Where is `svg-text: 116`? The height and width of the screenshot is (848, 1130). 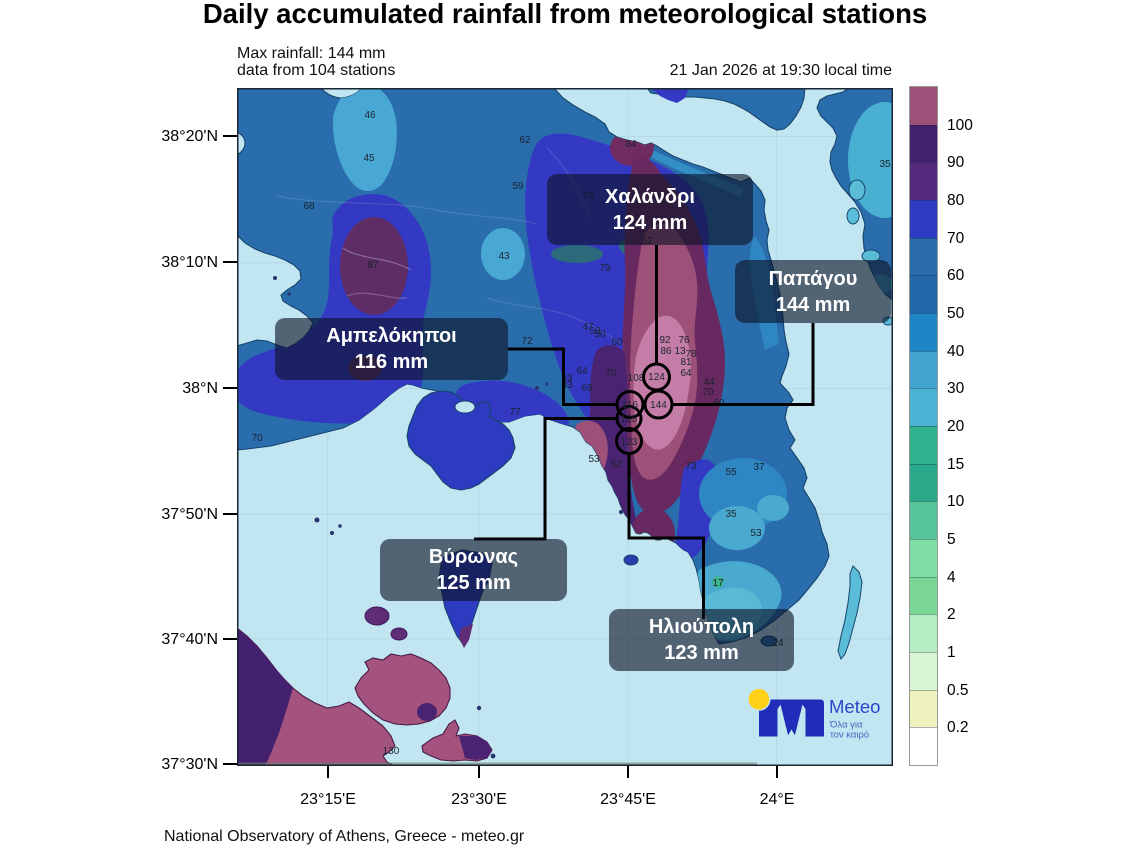 svg-text: 116 is located at coordinates (630, 405).